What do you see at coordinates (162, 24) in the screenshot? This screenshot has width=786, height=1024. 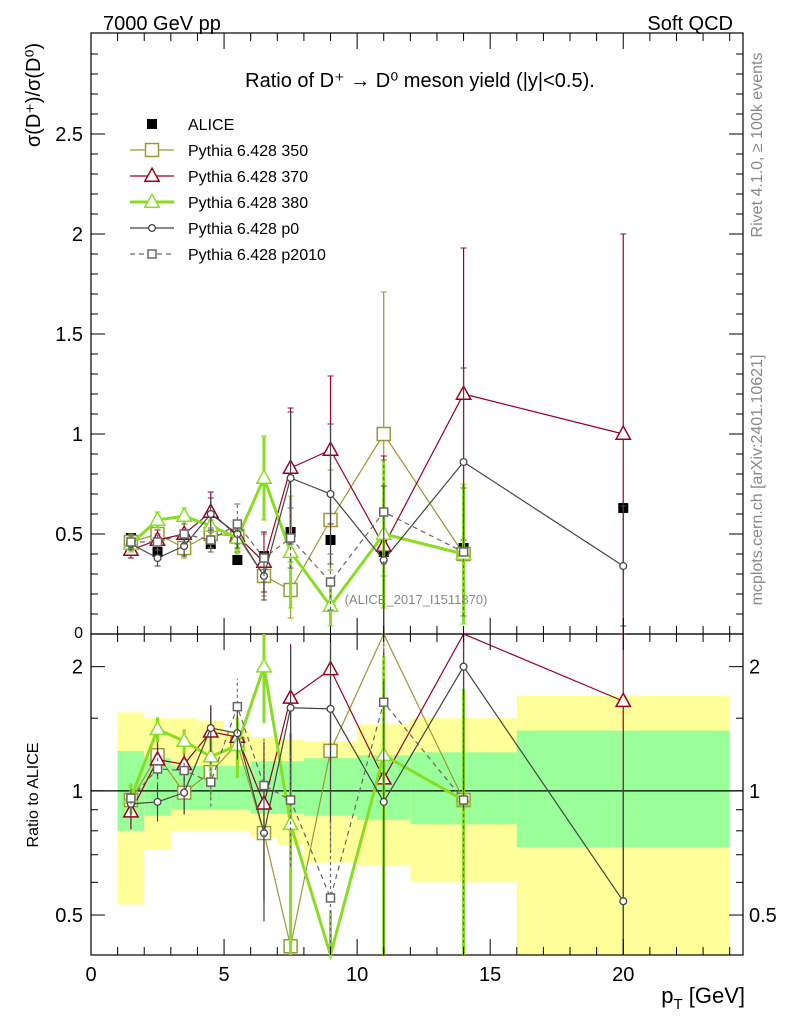 I see `header-left: 7000 GeV pp` at bounding box center [162, 24].